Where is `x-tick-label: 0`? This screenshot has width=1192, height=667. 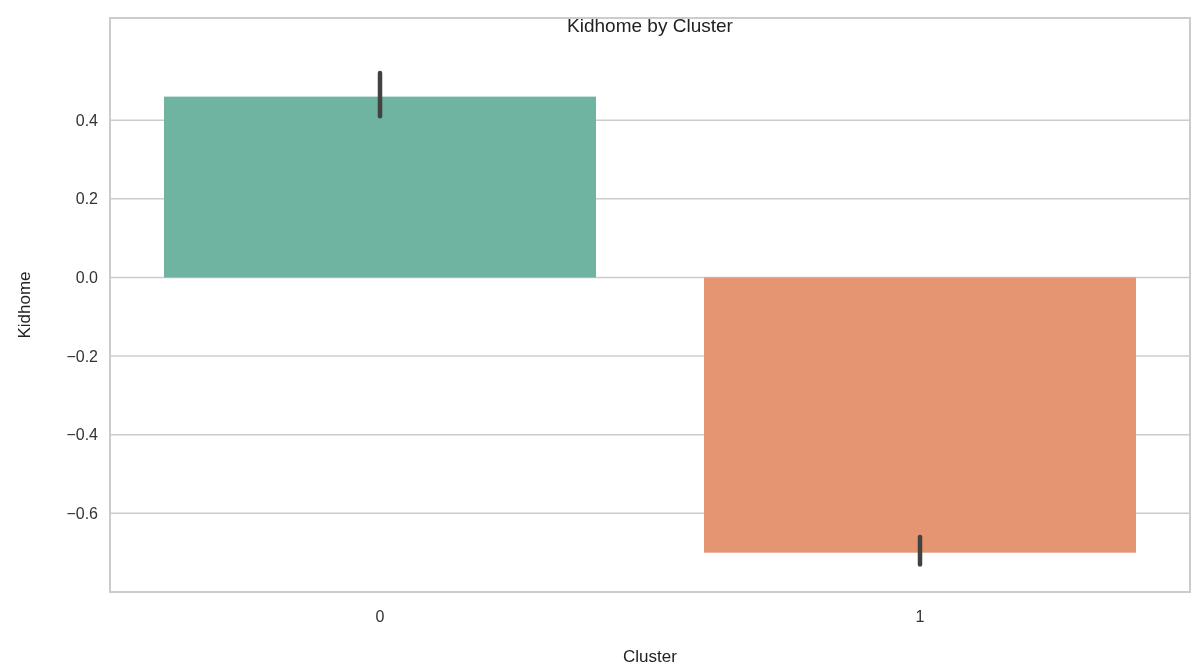 x-tick-label: 0 is located at coordinates (380, 616).